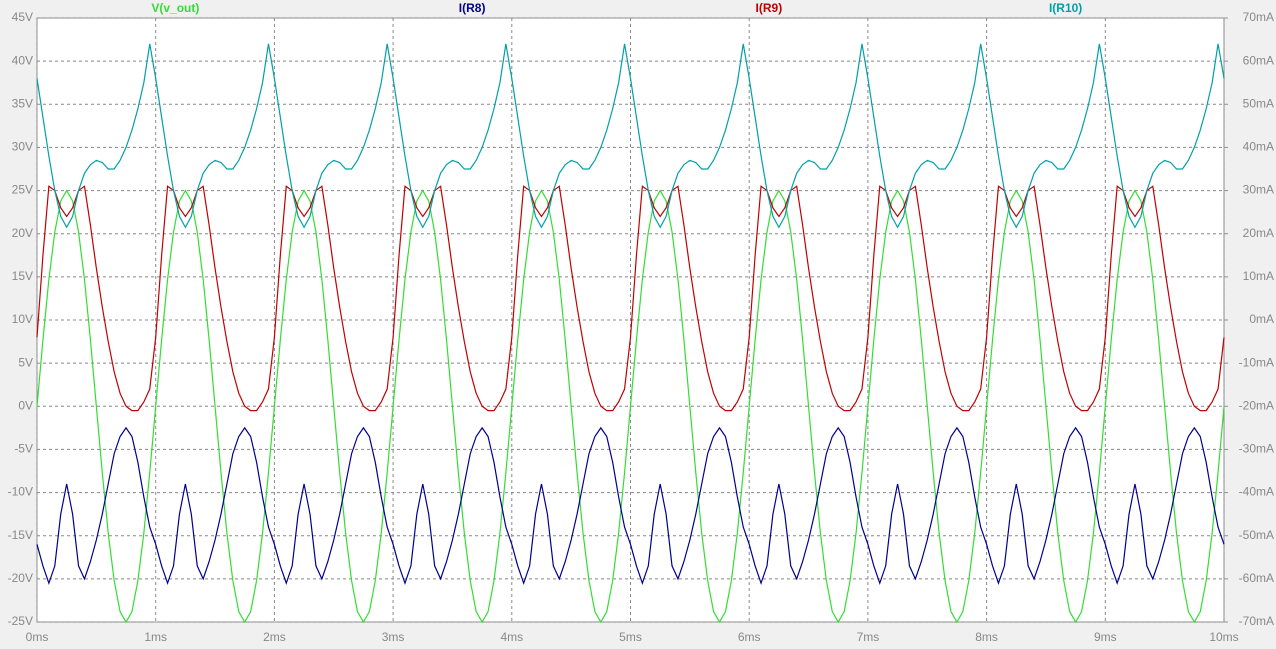 This screenshot has height=649, width=1276. What do you see at coordinates (749, 637) in the screenshot?
I see `x-tick-label: 6ms` at bounding box center [749, 637].